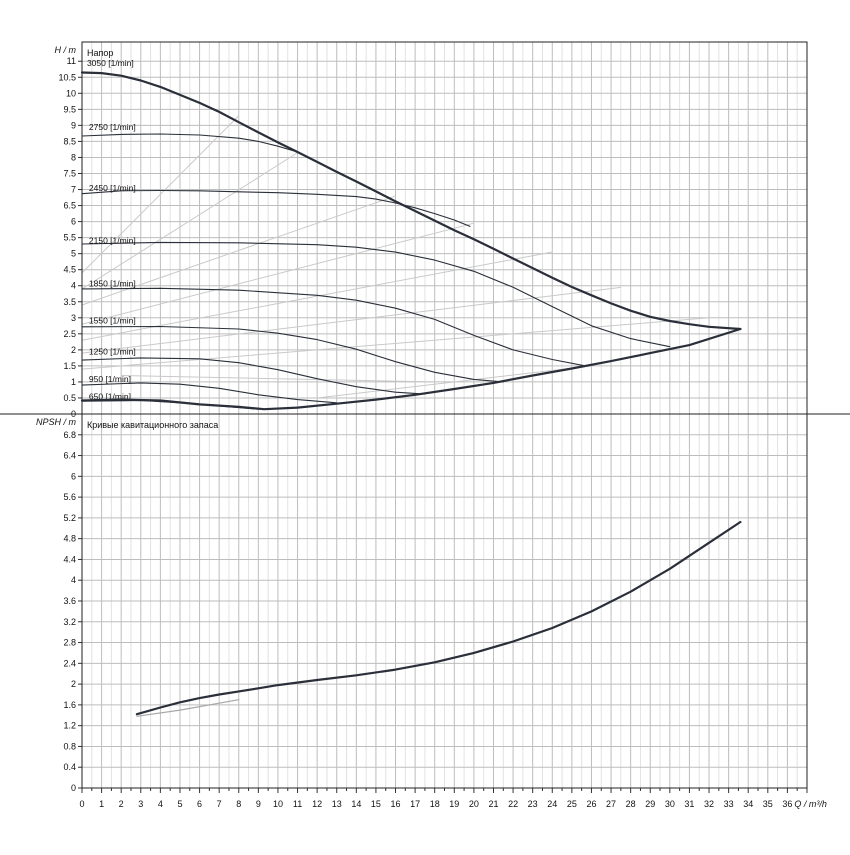 Image resolution: width=850 pixels, height=855 pixels. Describe the element at coordinates (73, 788) in the screenshot. I see `y-tick-label: 0` at that location.